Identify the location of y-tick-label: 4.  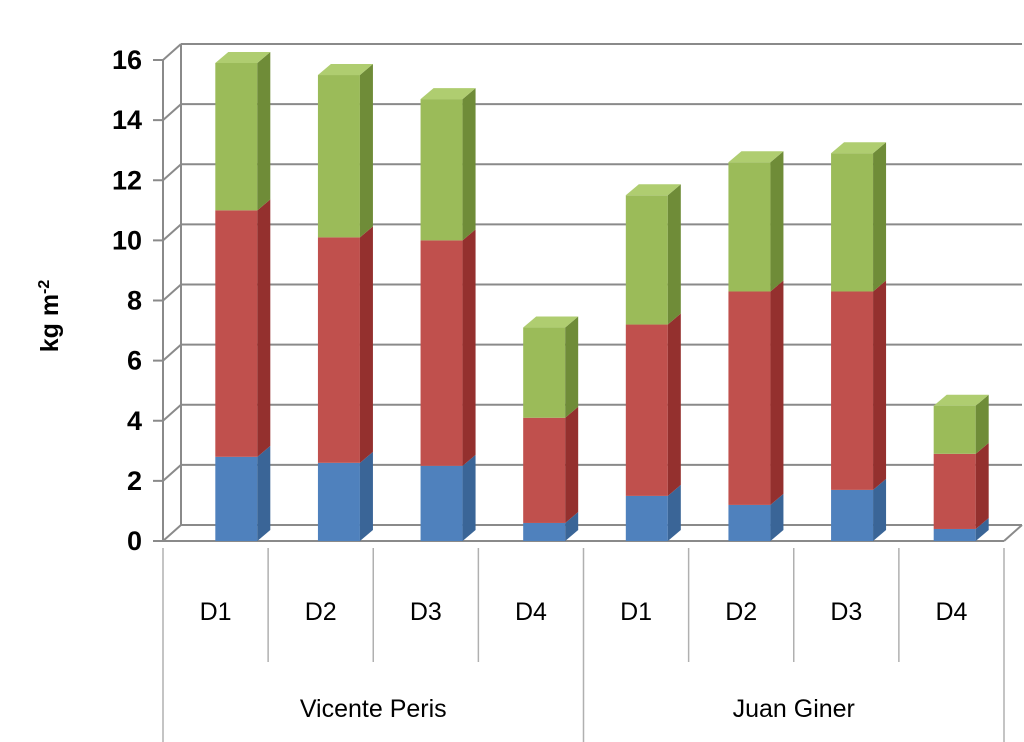
(134, 421).